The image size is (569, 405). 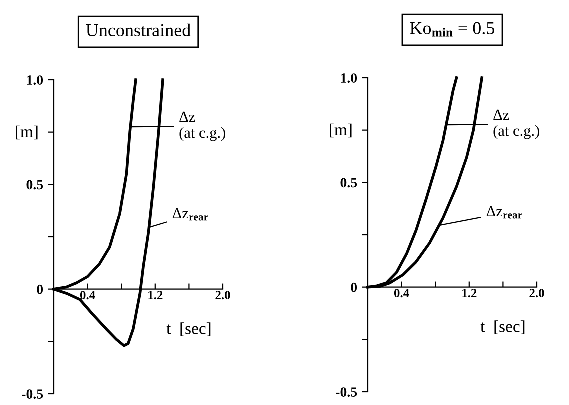 What do you see at coordinates (138, 30) in the screenshot?
I see `chart-title: Unconstrained` at bounding box center [138, 30].